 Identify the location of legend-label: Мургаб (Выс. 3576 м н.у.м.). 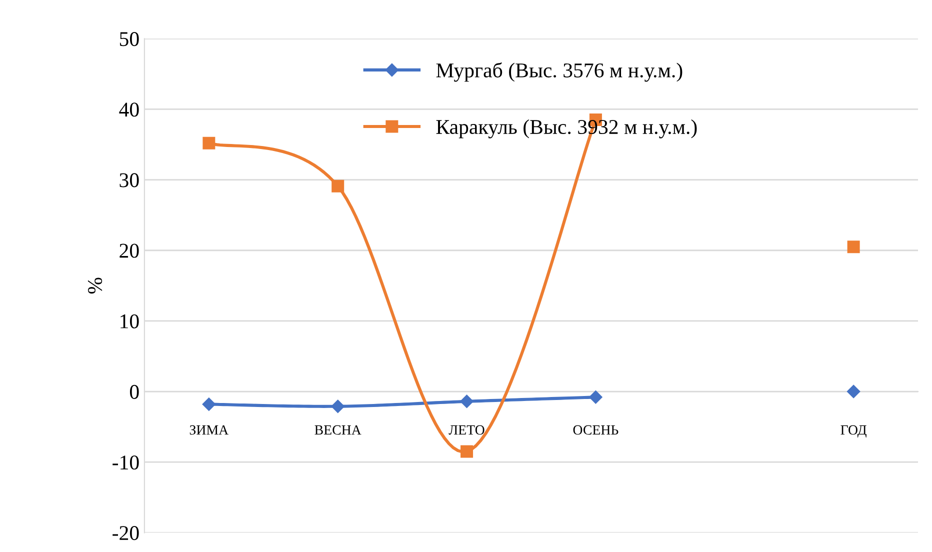
(559, 72).